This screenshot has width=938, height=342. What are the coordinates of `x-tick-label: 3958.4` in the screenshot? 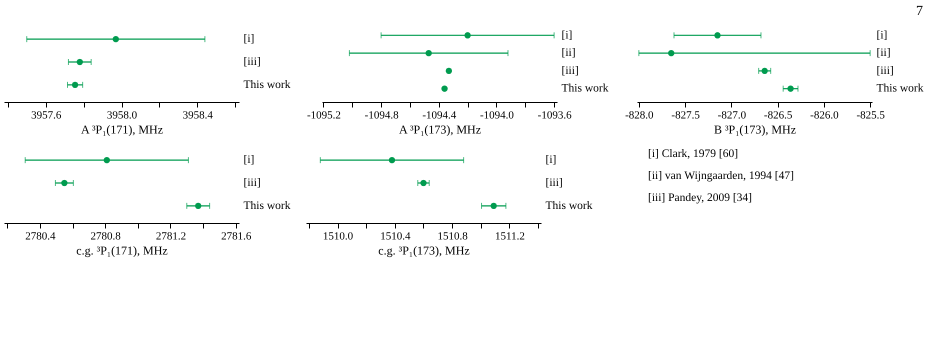 It's located at (198, 116).